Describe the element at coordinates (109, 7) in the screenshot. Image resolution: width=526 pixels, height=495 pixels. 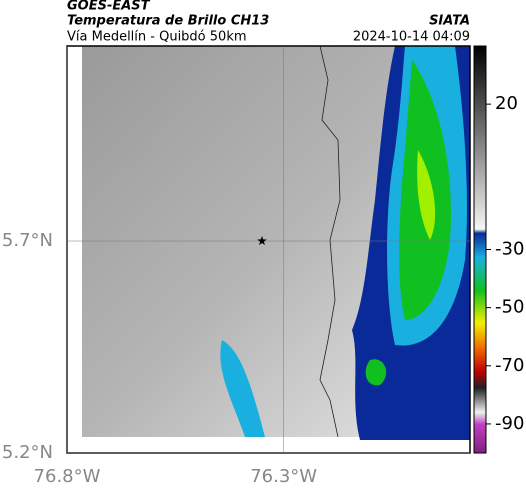
I see `source: GOES-EAST` at that location.